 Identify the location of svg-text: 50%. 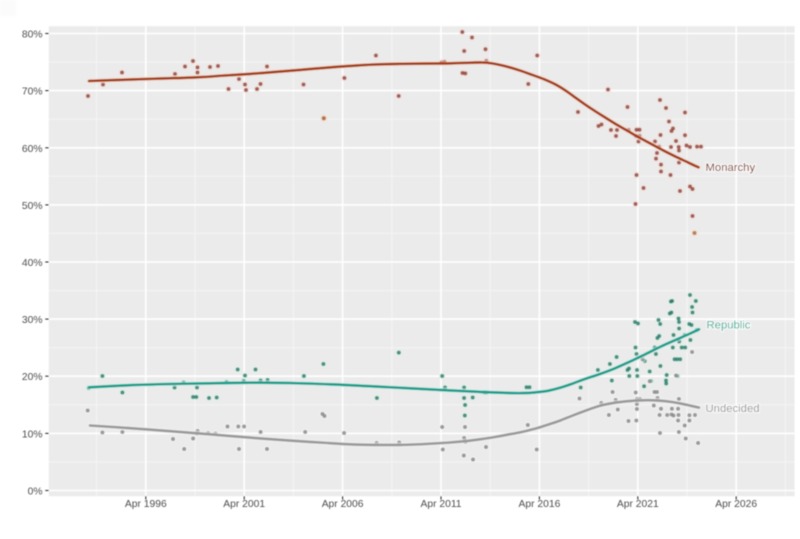
(32, 206).